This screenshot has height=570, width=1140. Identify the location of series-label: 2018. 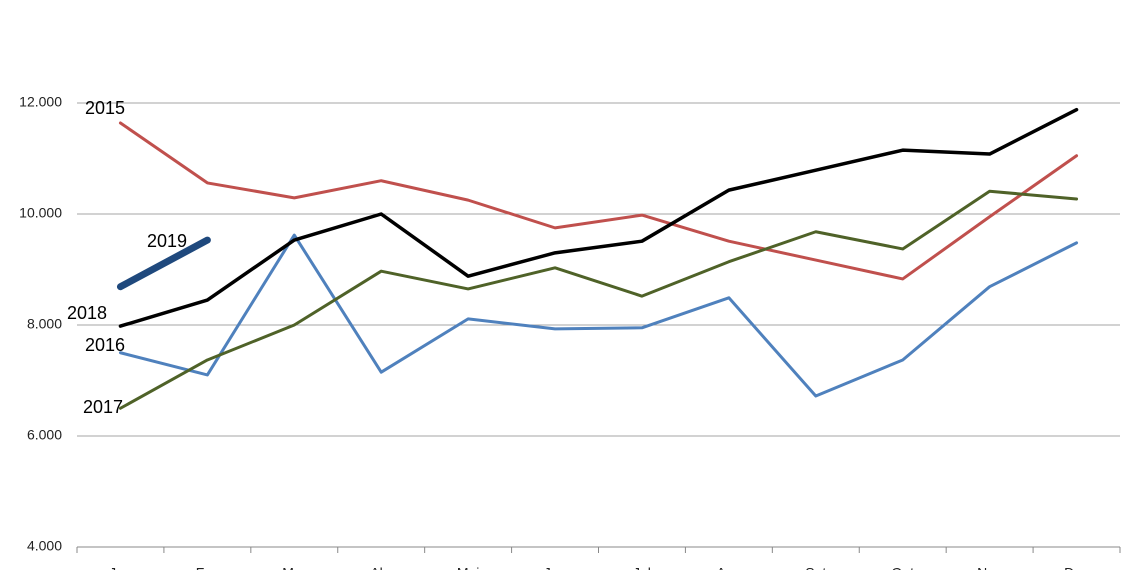
(87, 313).